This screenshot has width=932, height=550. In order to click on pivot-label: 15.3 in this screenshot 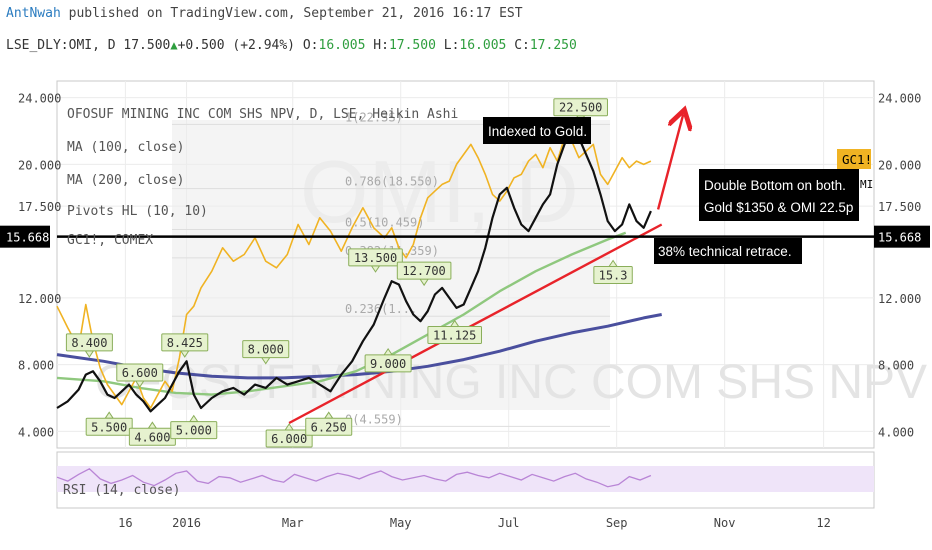, I will do `click(613, 271)`.